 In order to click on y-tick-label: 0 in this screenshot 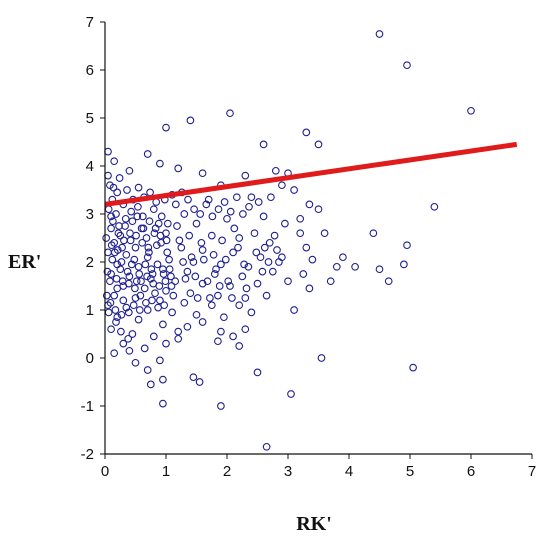, I will do `click(90, 358)`.